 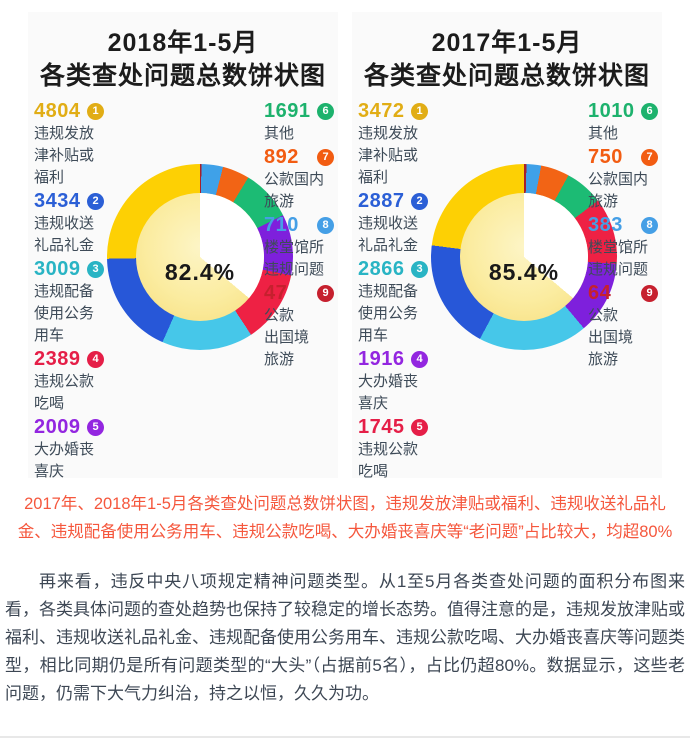 What do you see at coordinates (281, 224) in the screenshot?
I see `legend-value: 710` at bounding box center [281, 224].